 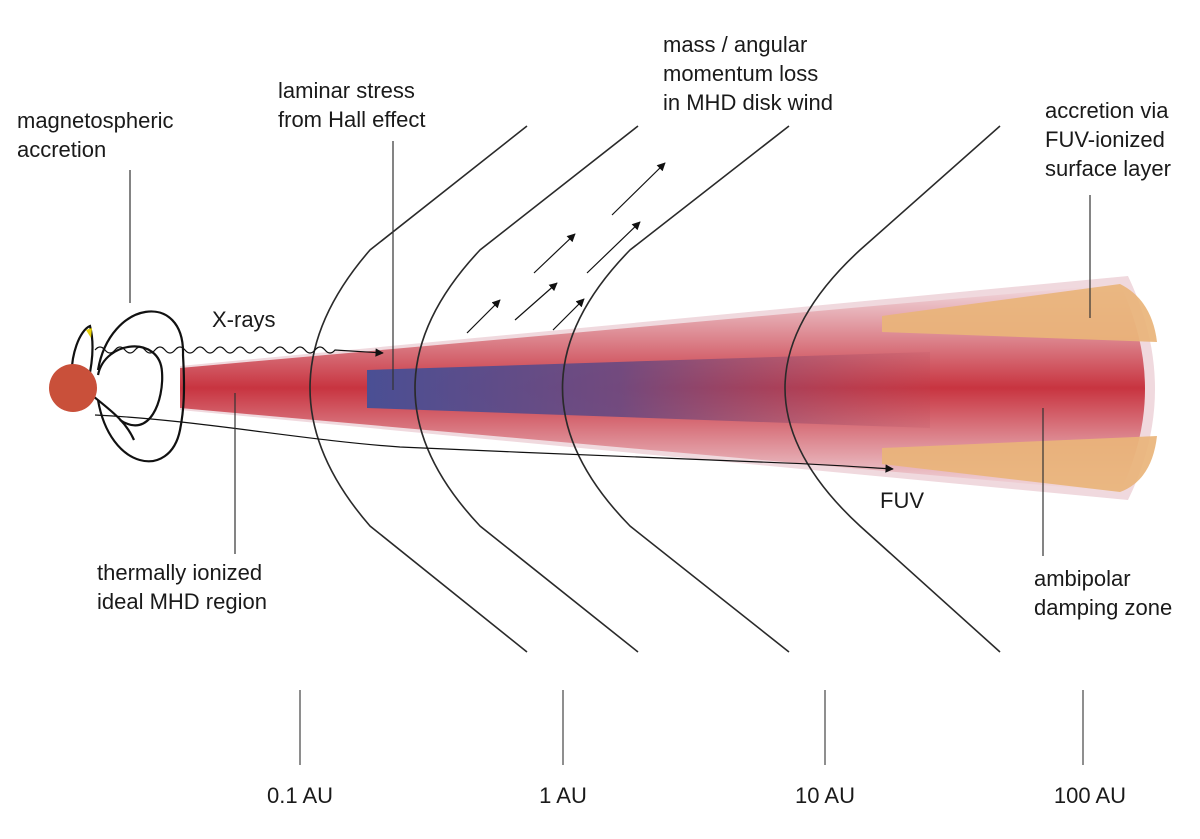 I want to click on label-fuv: FUV, so click(x=902, y=500).